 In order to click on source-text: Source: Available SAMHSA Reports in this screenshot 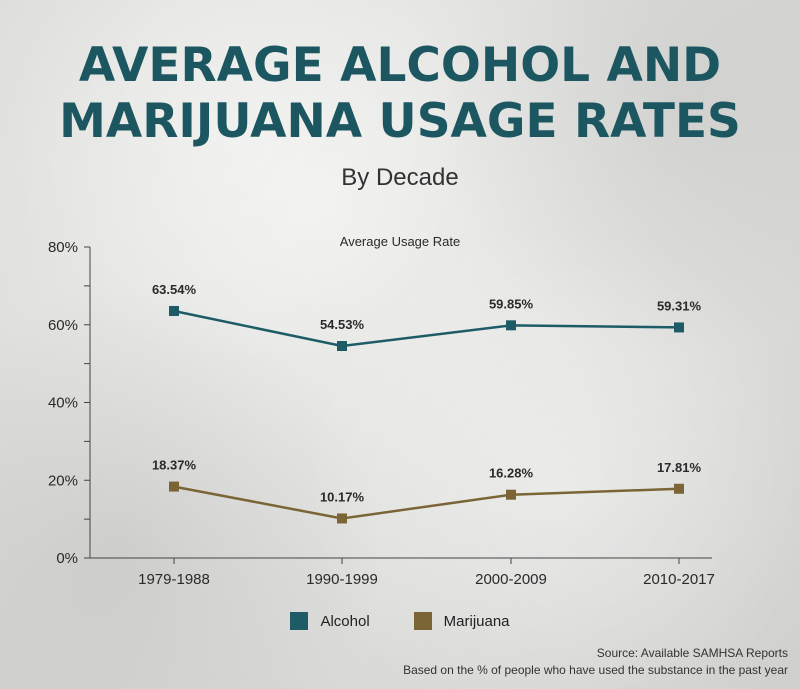, I will do `click(692, 653)`.